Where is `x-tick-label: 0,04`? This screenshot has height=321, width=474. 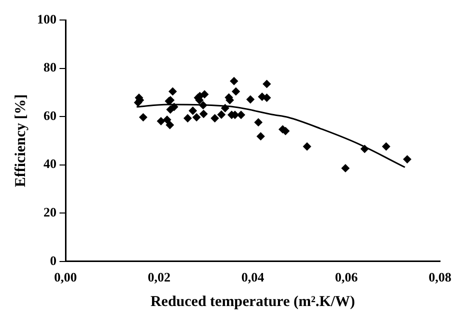
x-tick-label: 0,04 is located at coordinates (253, 277).